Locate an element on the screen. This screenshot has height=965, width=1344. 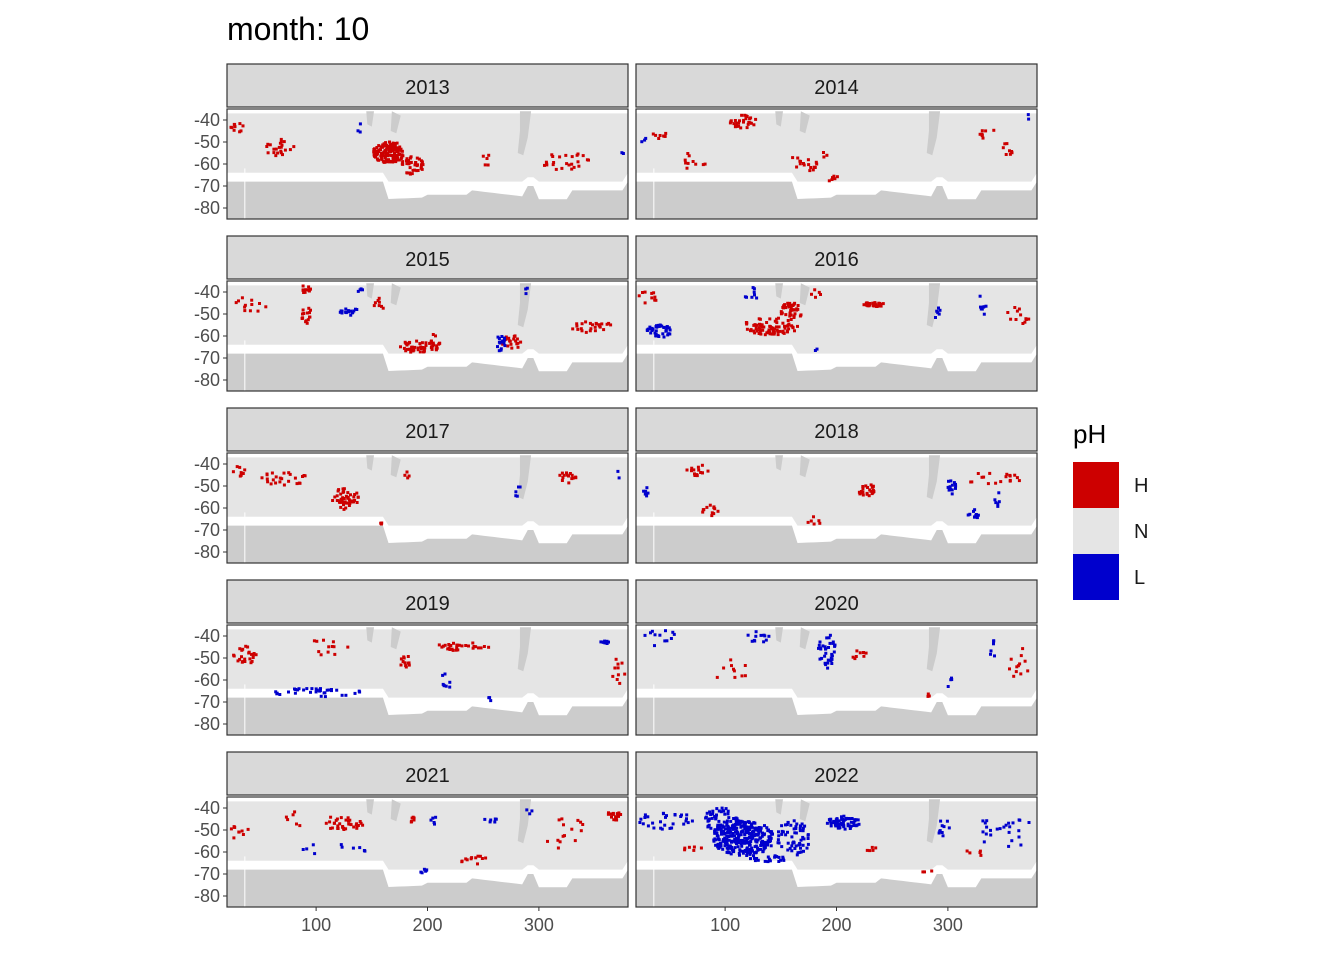
legend-key-L is located at coordinates (1096, 577).